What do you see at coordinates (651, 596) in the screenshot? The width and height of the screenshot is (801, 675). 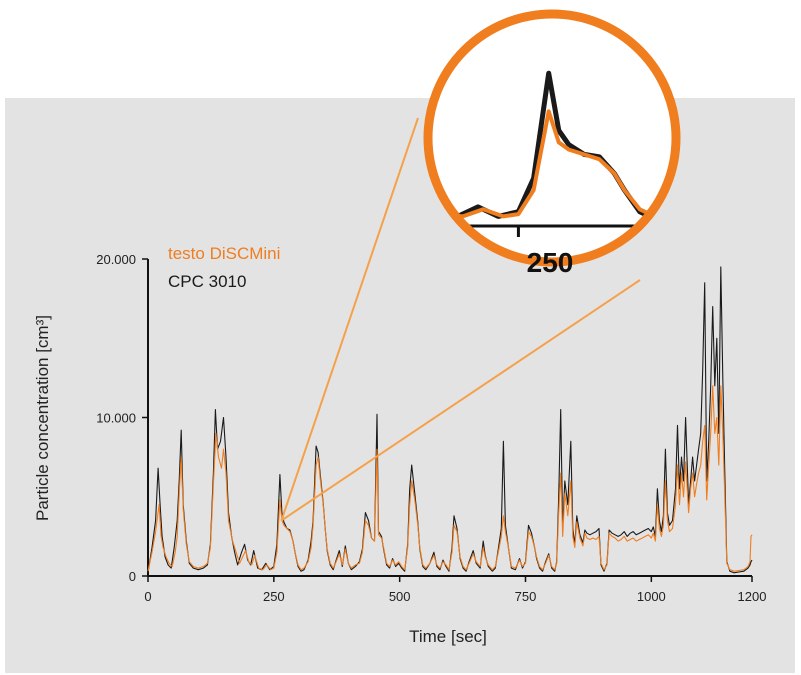 I see `x-tick-label: 1000` at bounding box center [651, 596].